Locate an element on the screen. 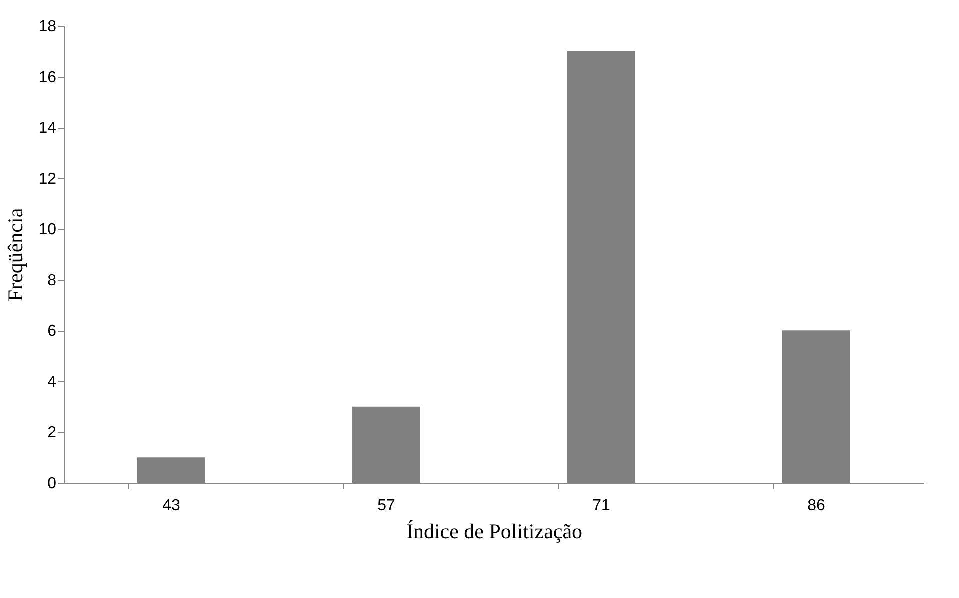  y-tick-label: 0 is located at coordinates (52, 484).